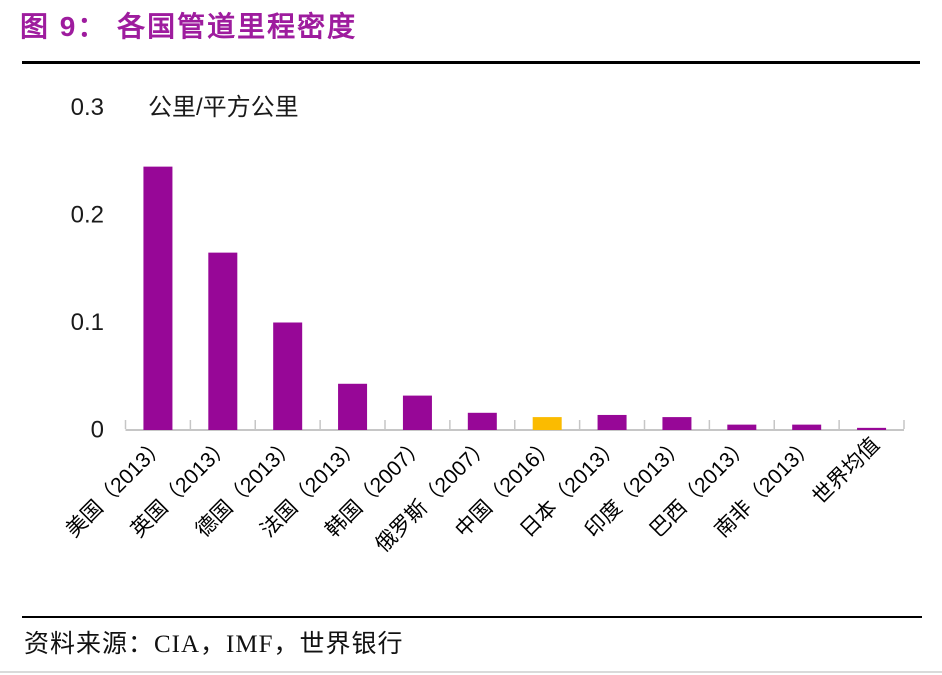  I want to click on bar-highlighted, so click(547, 423).